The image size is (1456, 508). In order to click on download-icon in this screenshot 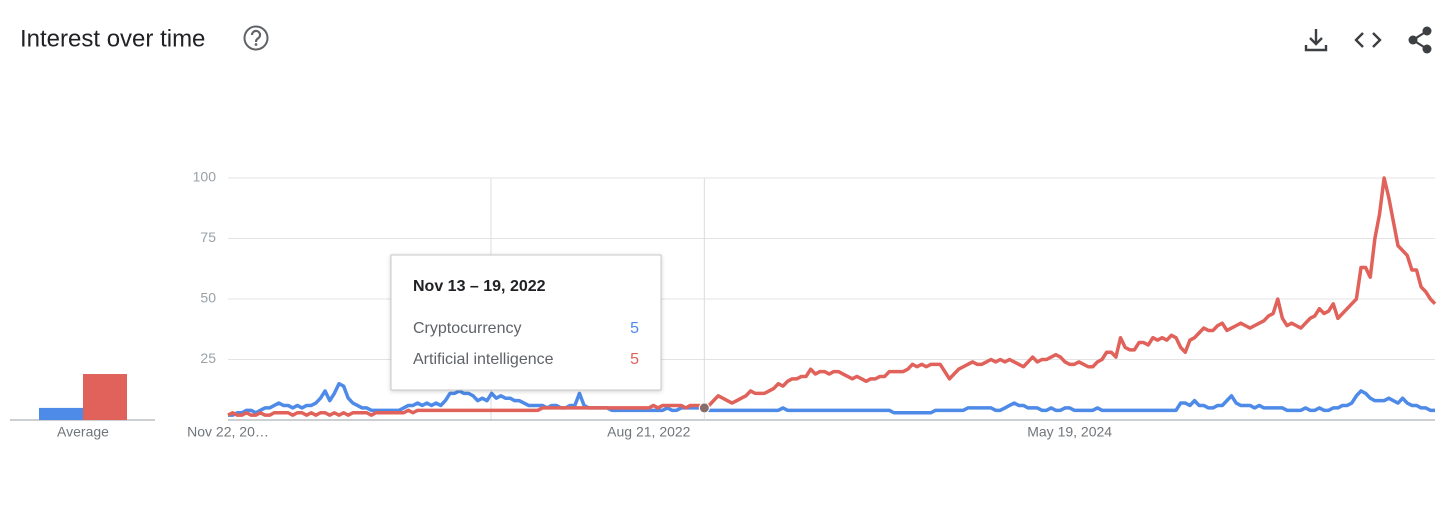, I will do `click(1316, 40)`.